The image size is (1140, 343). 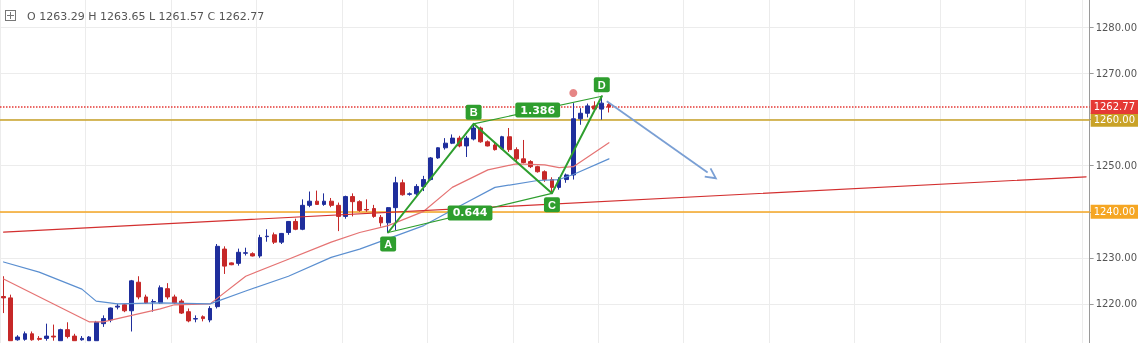 What do you see at coordinates (1114, 120) in the screenshot?
I see `ref-line-label: 1260.00` at bounding box center [1114, 120].